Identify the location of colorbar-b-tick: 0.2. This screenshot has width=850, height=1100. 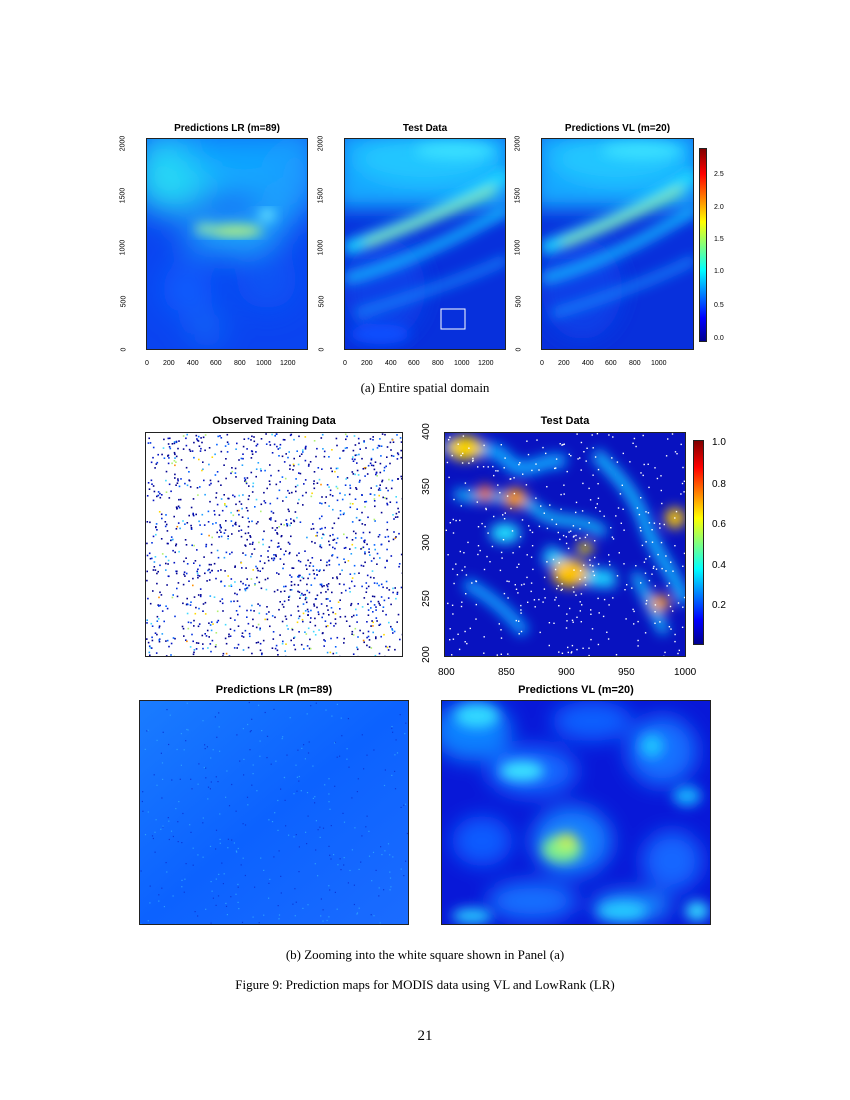
(719, 605).